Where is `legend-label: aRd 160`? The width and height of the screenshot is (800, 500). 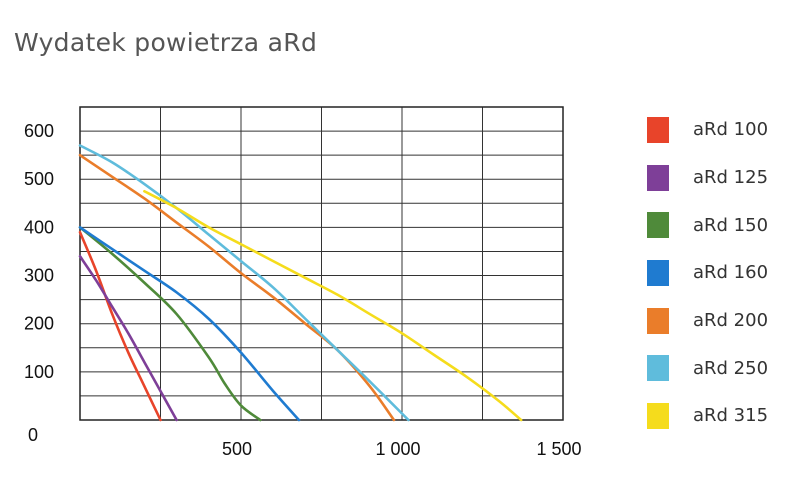
legend-label: aRd 160 is located at coordinates (731, 273).